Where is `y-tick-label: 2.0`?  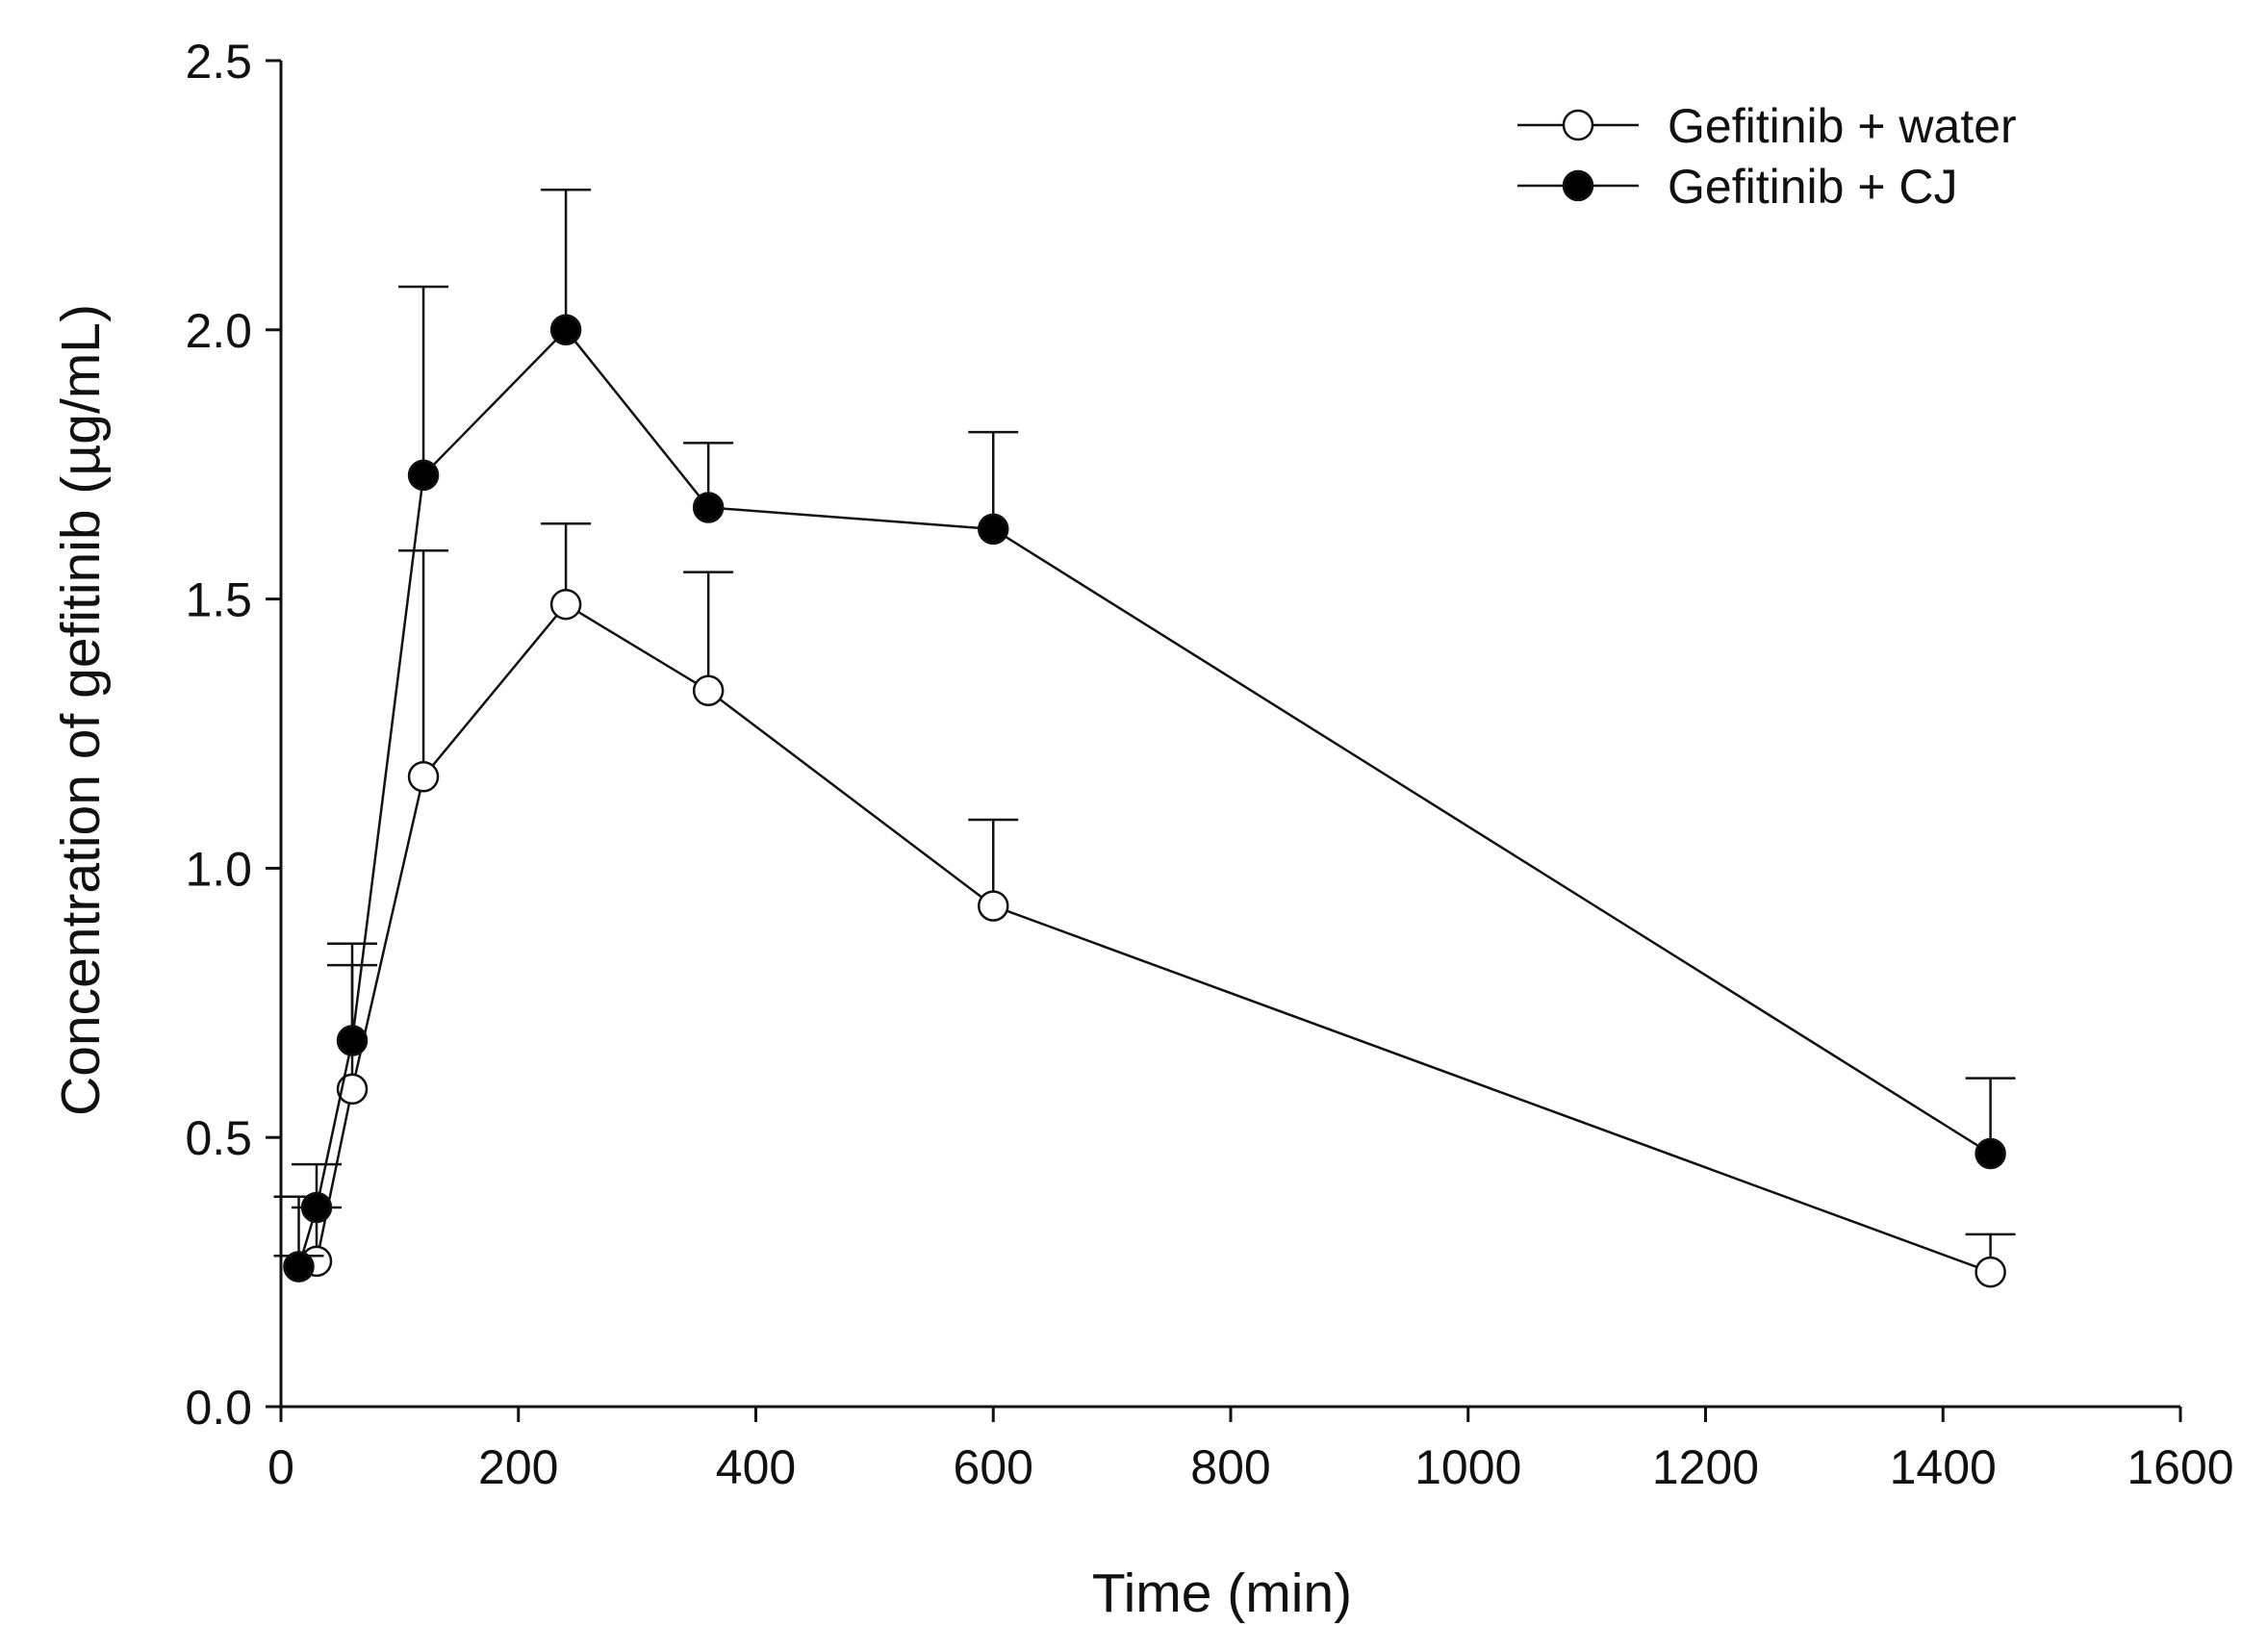 y-tick-label: 2.0 is located at coordinates (218, 331).